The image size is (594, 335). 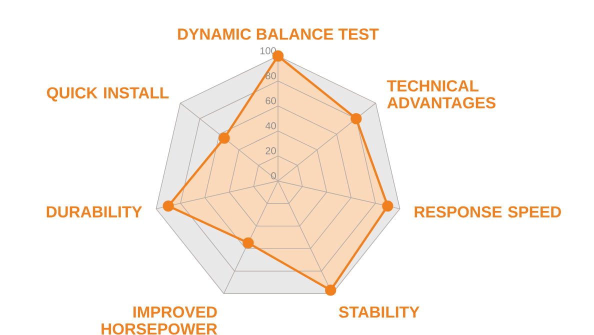 What do you see at coordinates (271, 100) in the screenshot?
I see `y-tick-label: 60` at bounding box center [271, 100].